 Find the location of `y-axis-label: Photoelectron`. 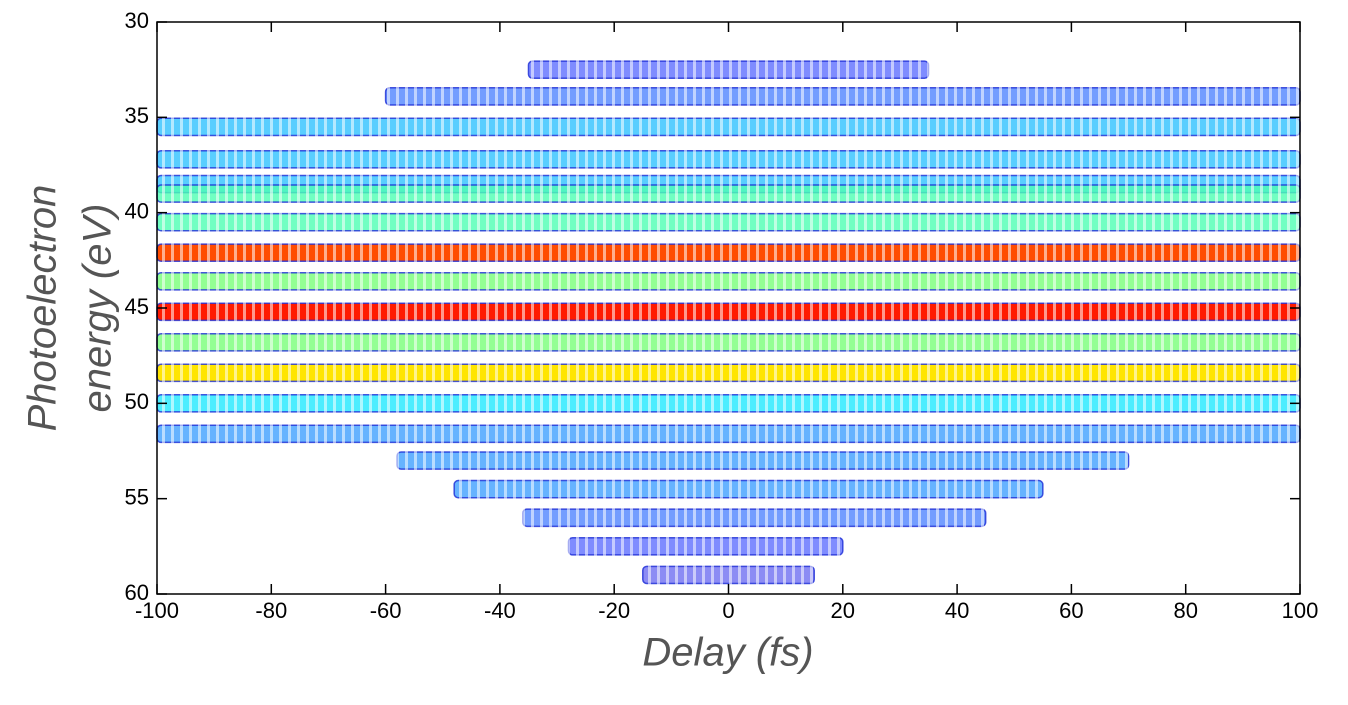

y-axis-label: Photoelectron is located at coordinates (43, 308).